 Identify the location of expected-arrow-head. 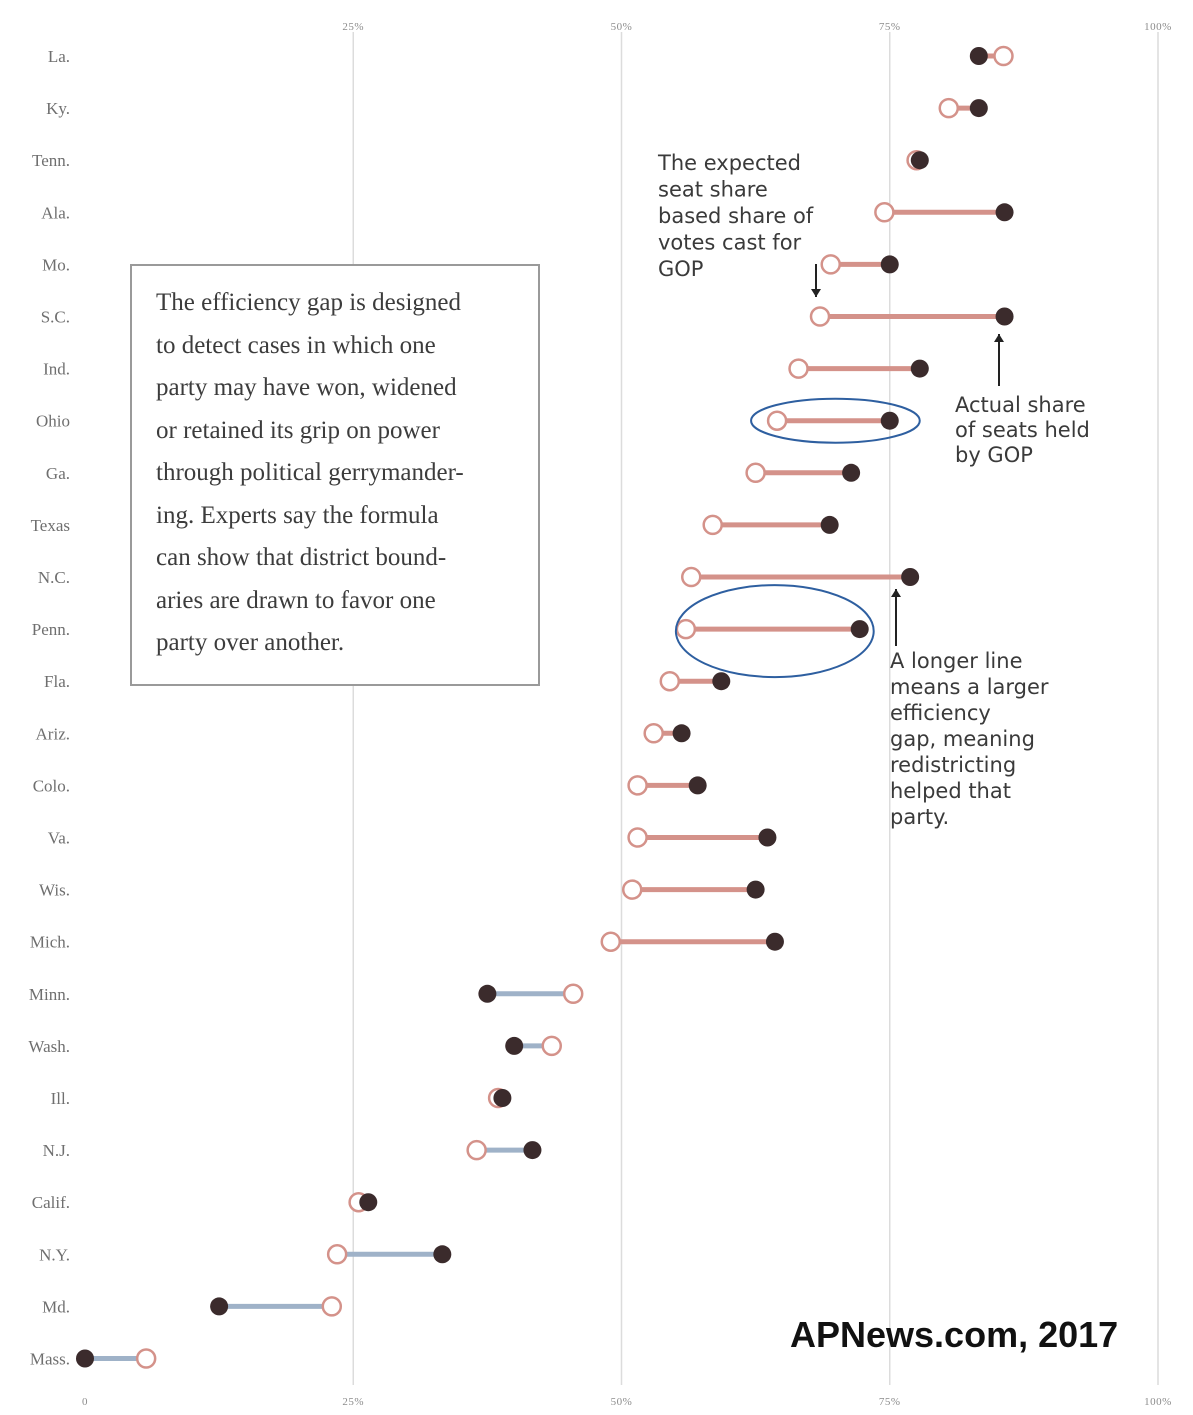
(816, 293).